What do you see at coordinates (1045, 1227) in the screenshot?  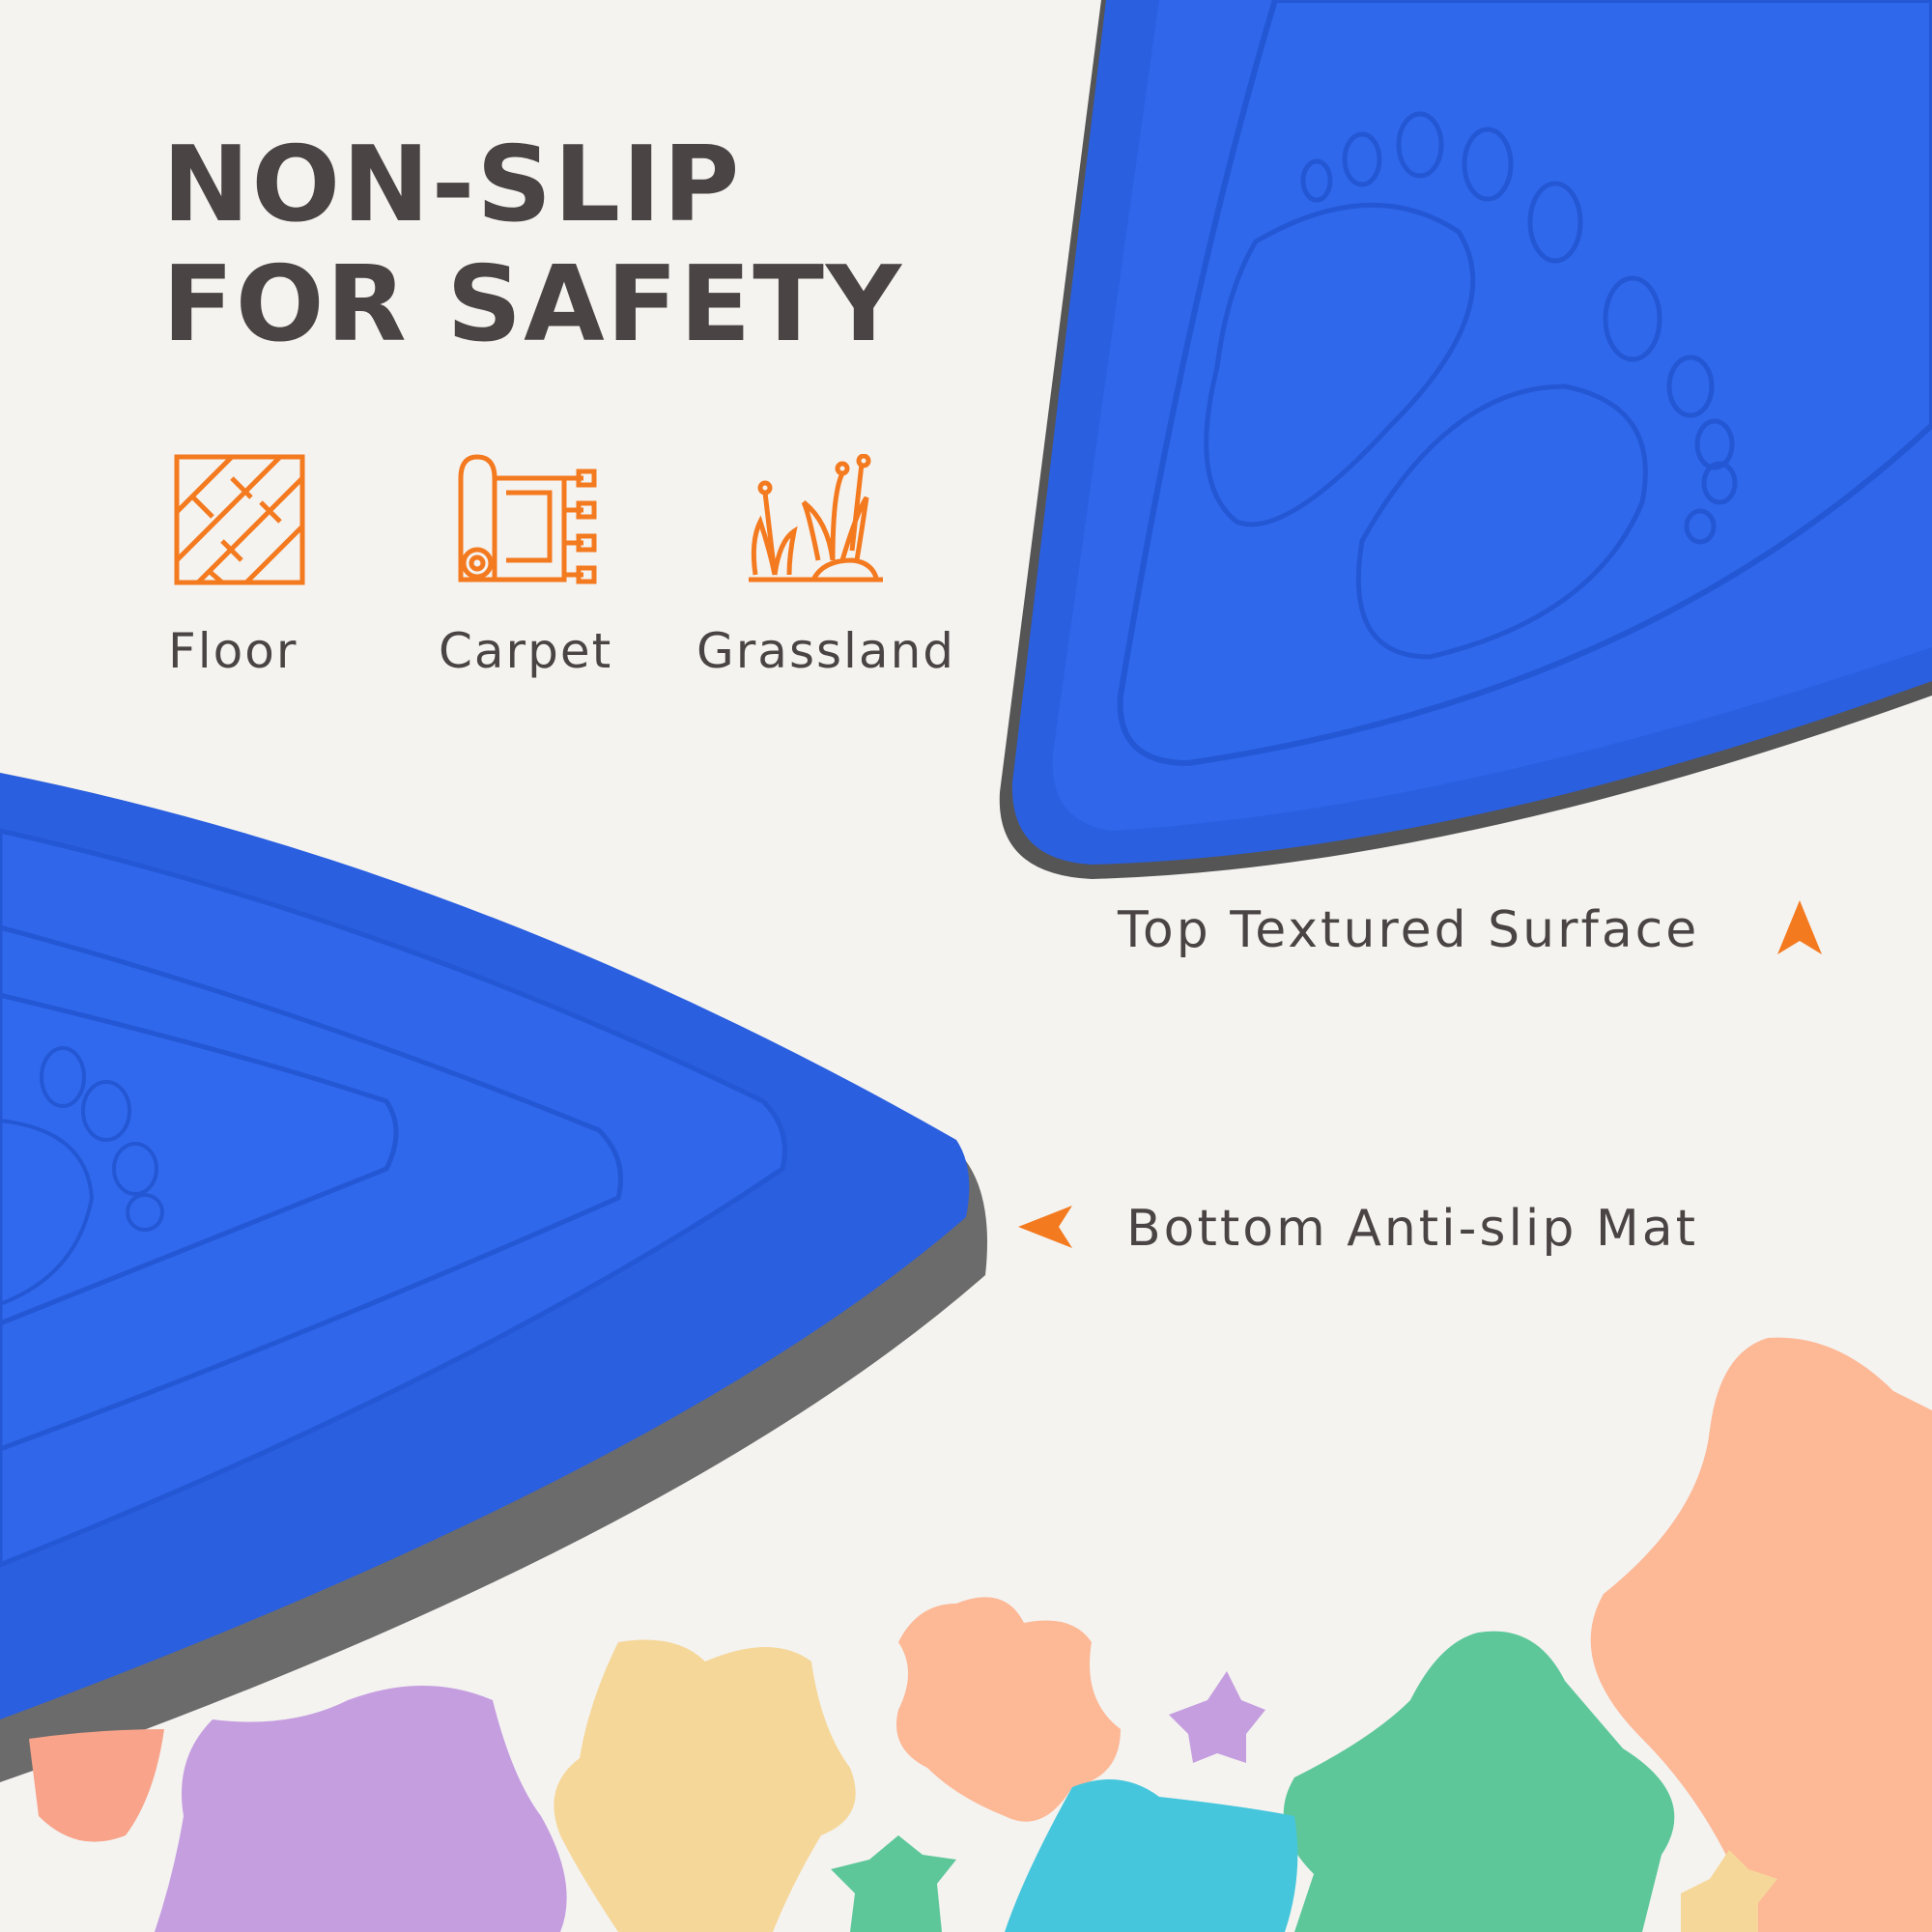 I see `arrow-left-icon` at bounding box center [1045, 1227].